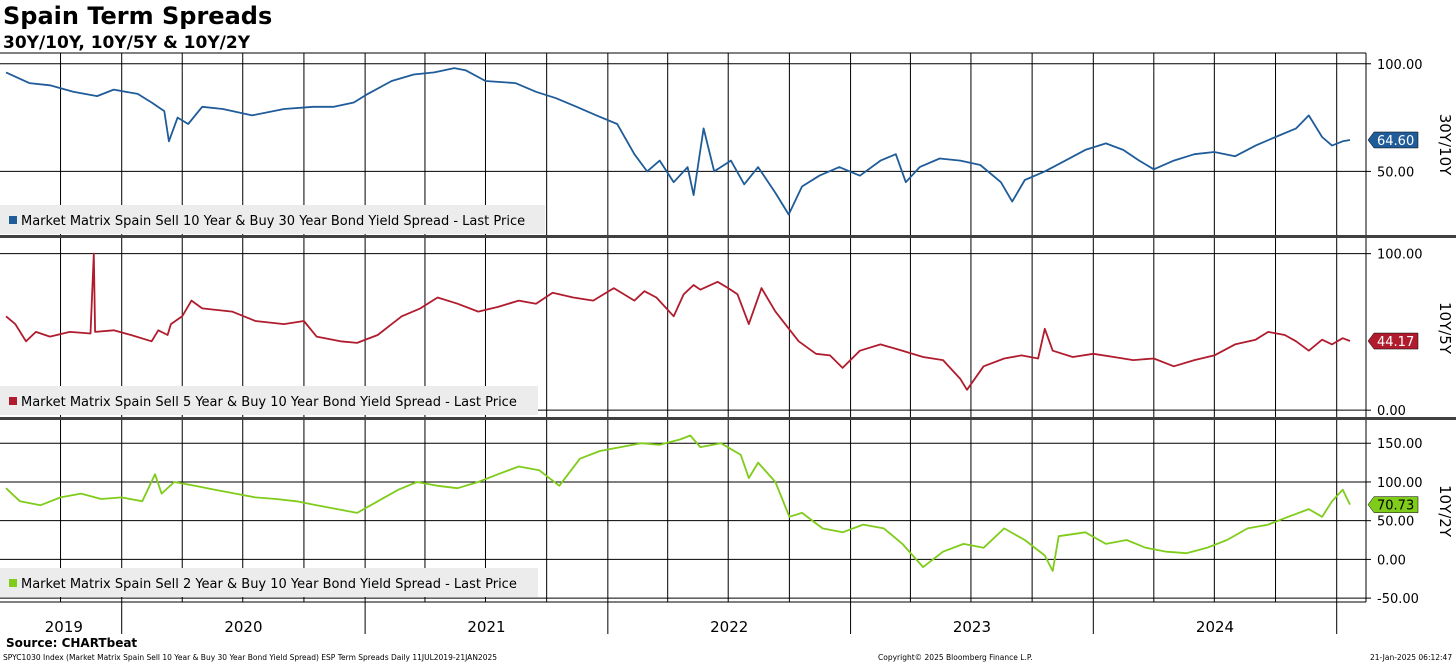 The height and width of the screenshot is (665, 1456). Describe the element at coordinates (1395, 342) in the screenshot. I see `last-value-label: 44.17` at that location.